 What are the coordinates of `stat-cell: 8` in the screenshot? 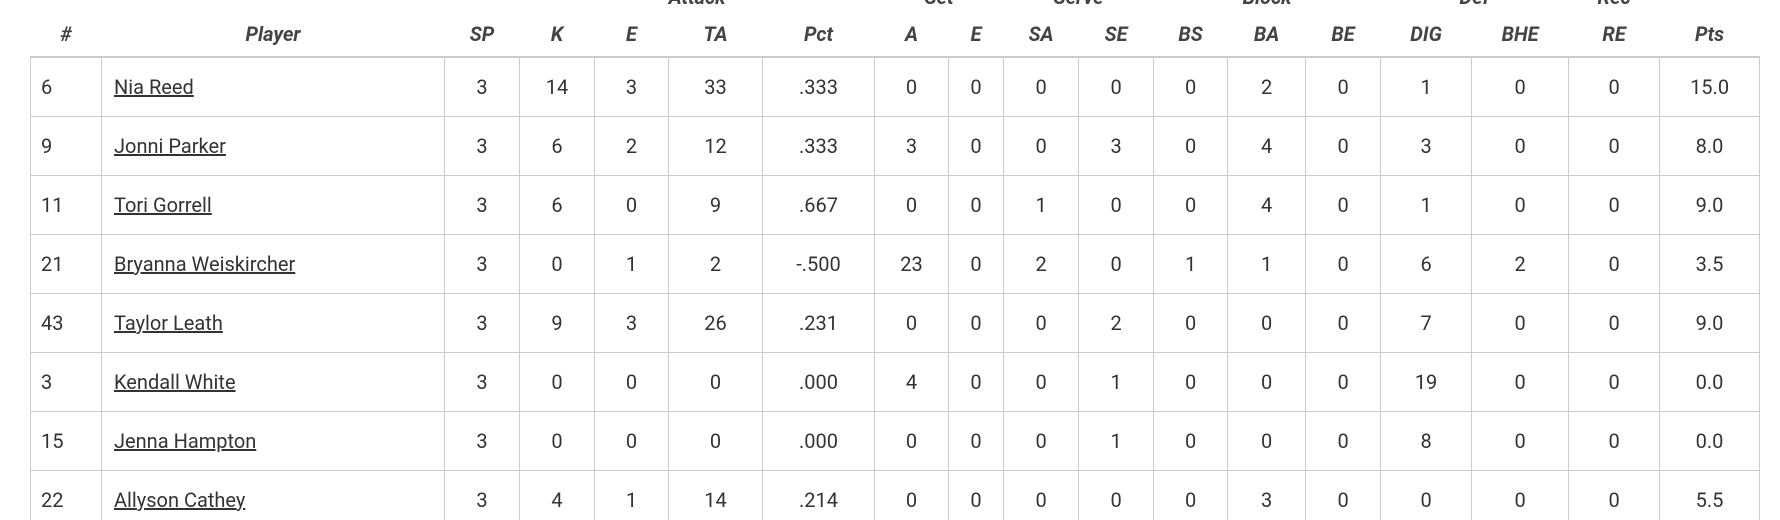 It's located at (1426, 441).